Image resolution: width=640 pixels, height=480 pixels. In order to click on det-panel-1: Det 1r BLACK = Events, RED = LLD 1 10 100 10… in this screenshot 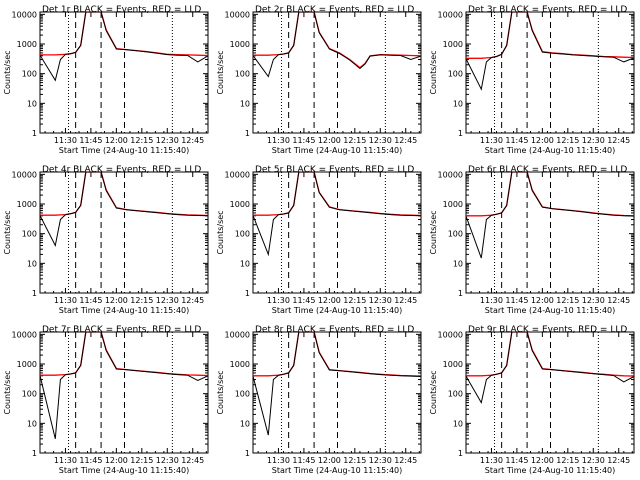, I will do `click(106, 80)`.